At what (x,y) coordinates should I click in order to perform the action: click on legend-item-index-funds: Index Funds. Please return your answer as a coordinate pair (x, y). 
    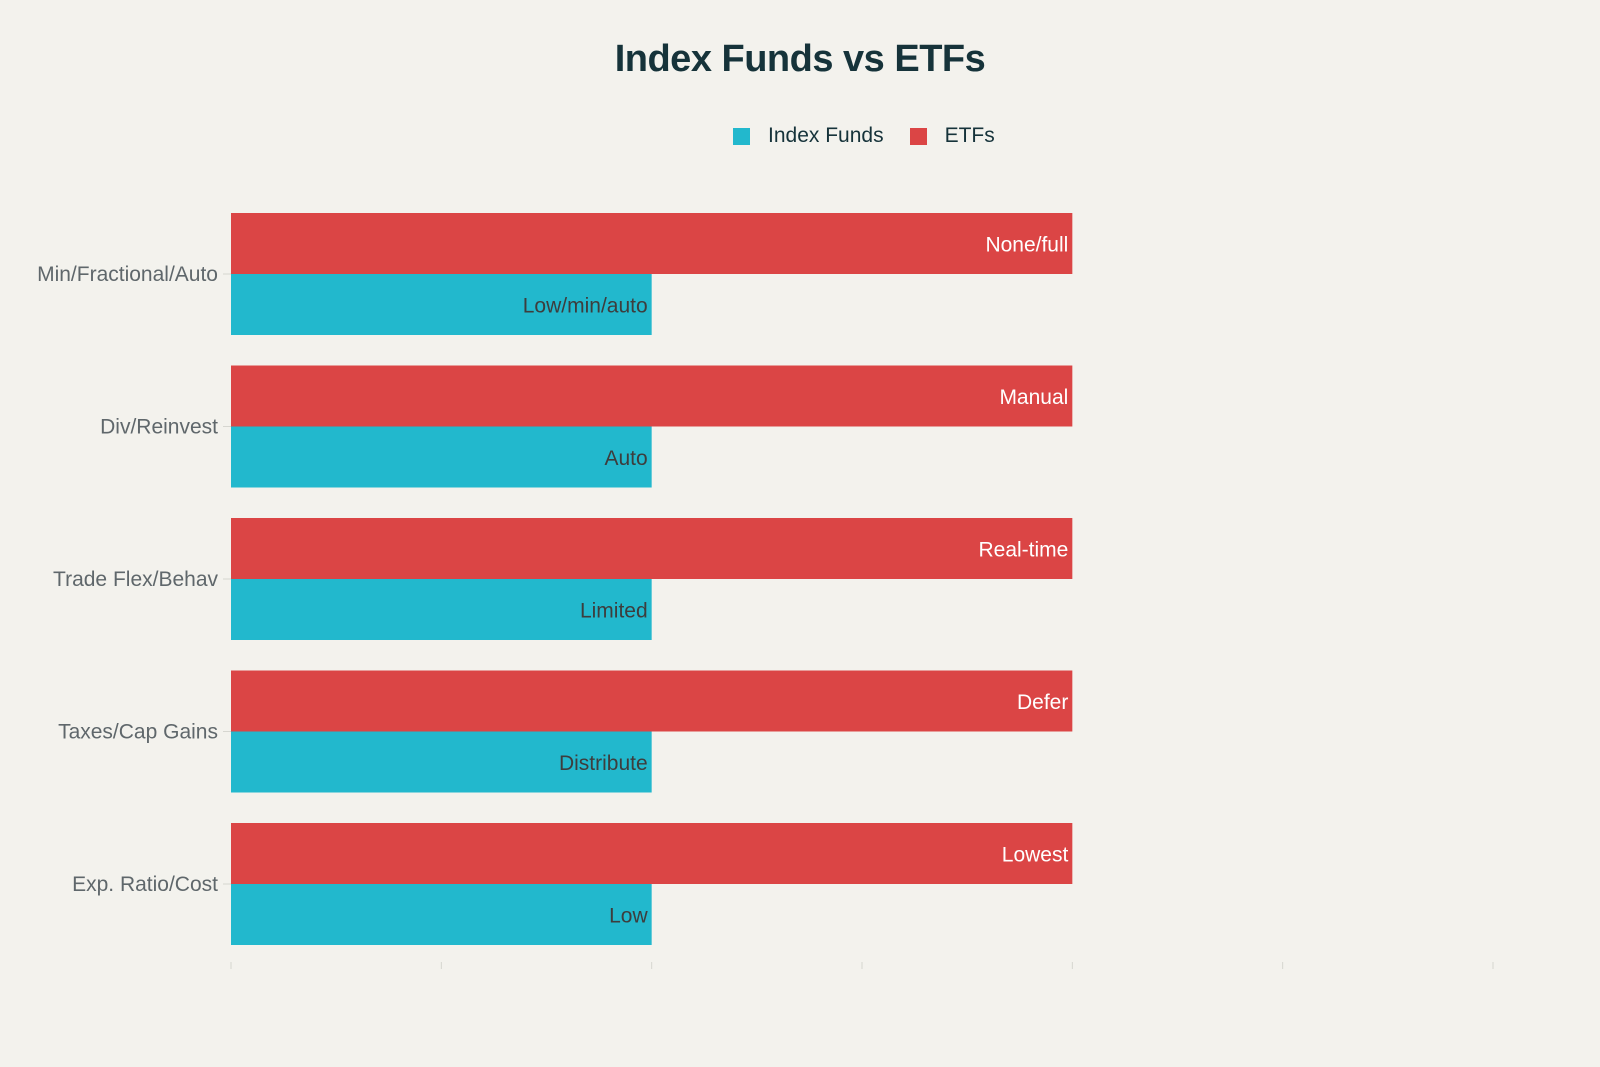
    Looking at the image, I should click on (808, 136).